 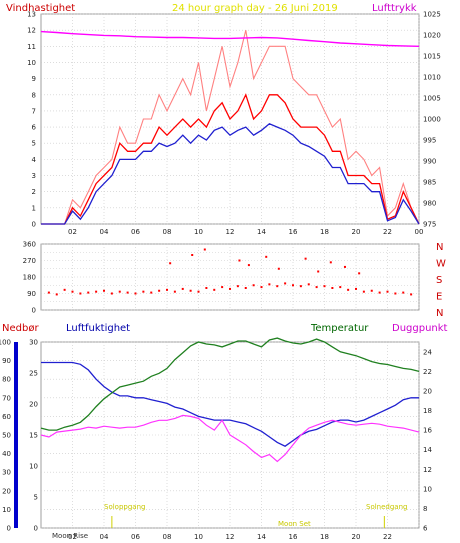 What do you see at coordinates (31, 47) in the screenshot?
I see `wind-y-tick: 11` at bounding box center [31, 47].